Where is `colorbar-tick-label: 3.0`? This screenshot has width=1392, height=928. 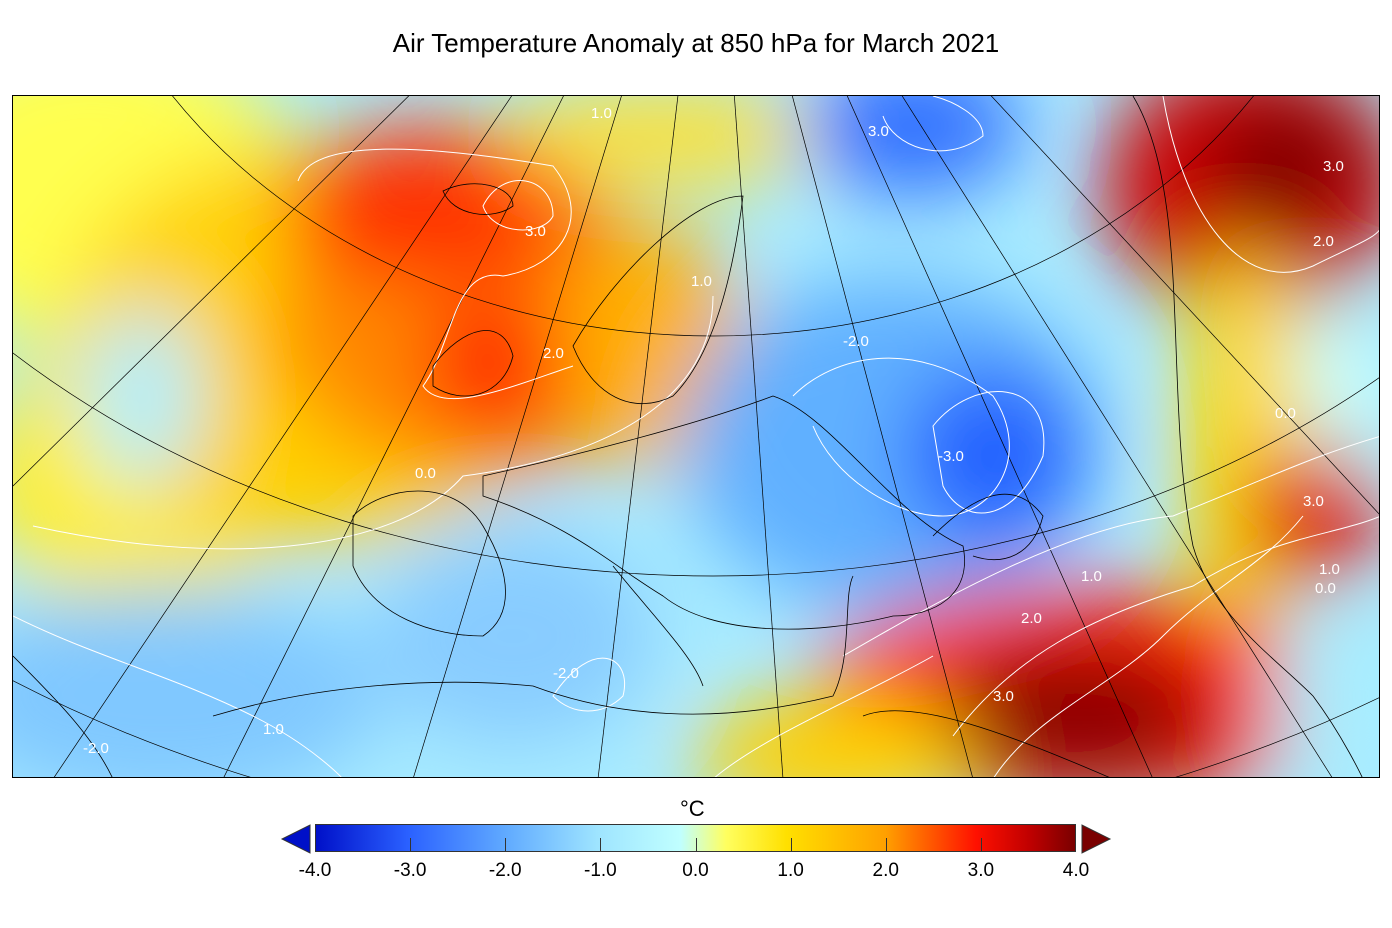 colorbar-tick-label: 3.0 is located at coordinates (981, 870).